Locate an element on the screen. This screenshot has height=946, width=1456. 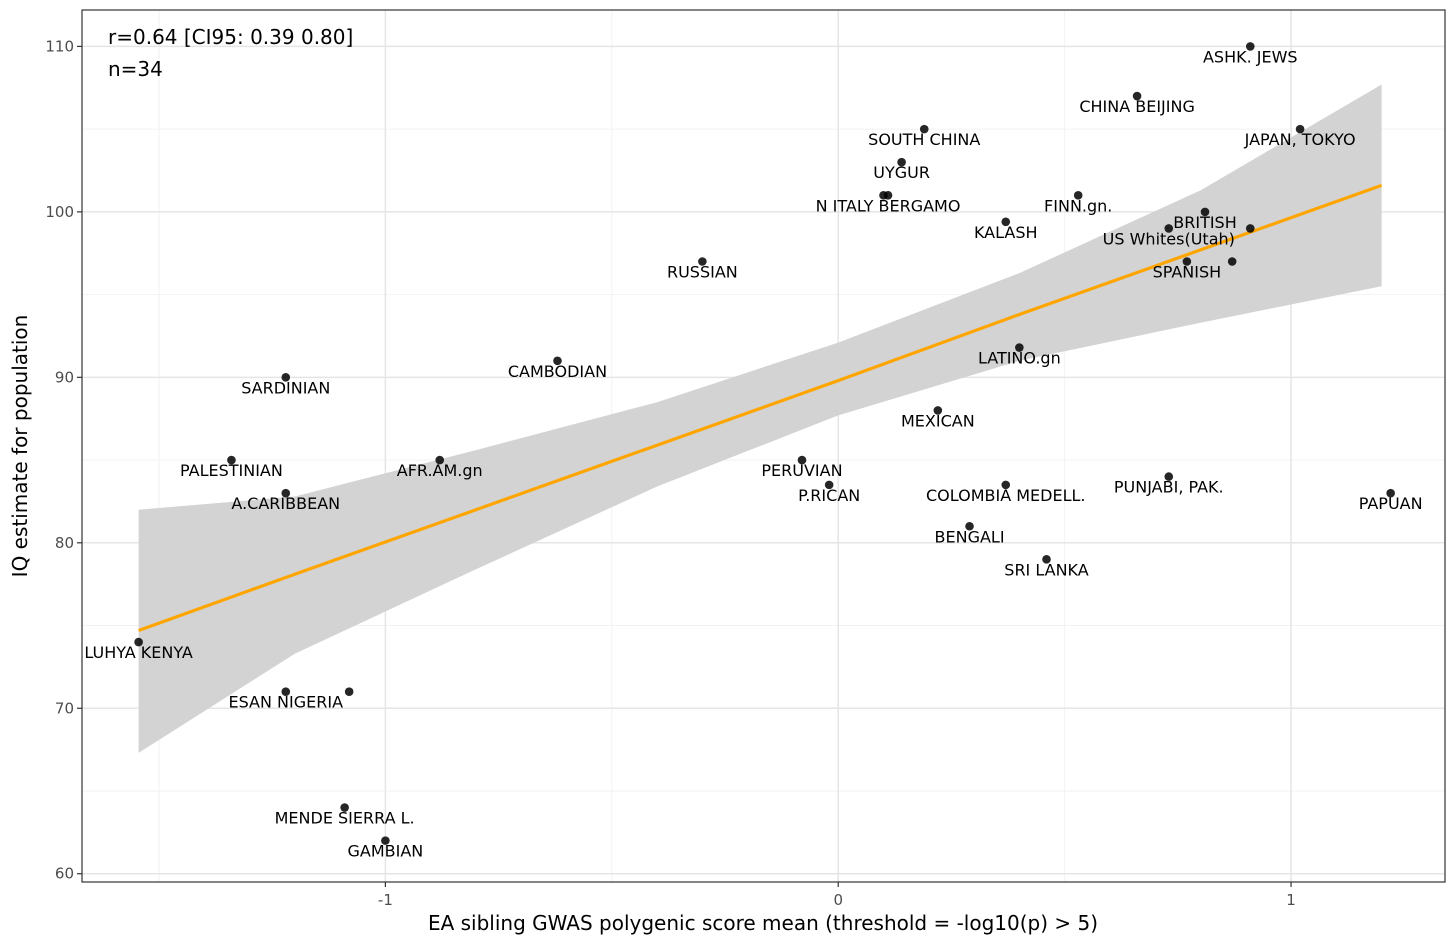
point-label: SPANISH is located at coordinates (1187, 272).